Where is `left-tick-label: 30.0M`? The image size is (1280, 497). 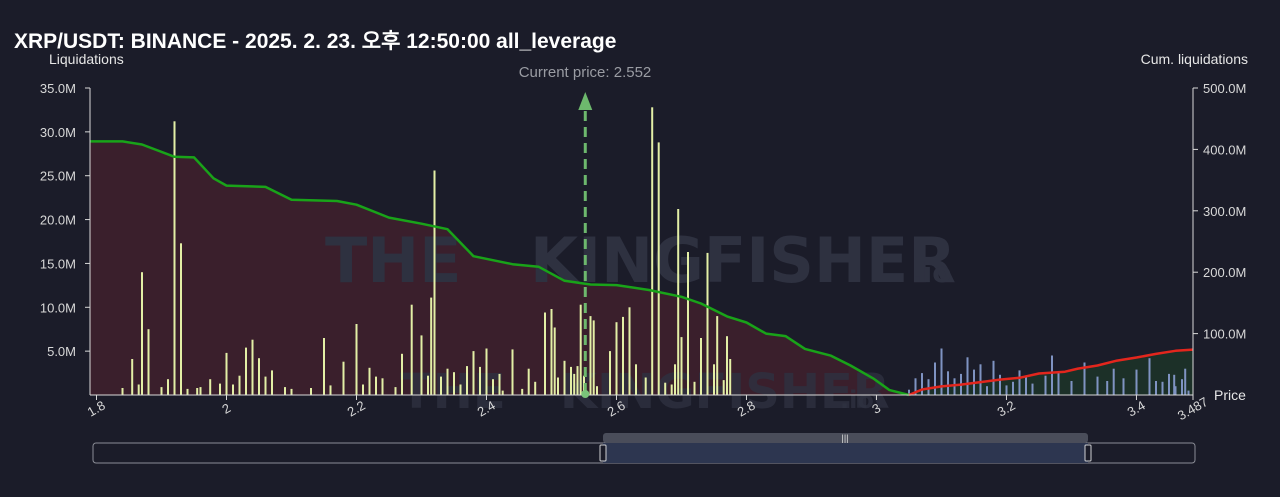 left-tick-label: 30.0M is located at coordinates (58, 132).